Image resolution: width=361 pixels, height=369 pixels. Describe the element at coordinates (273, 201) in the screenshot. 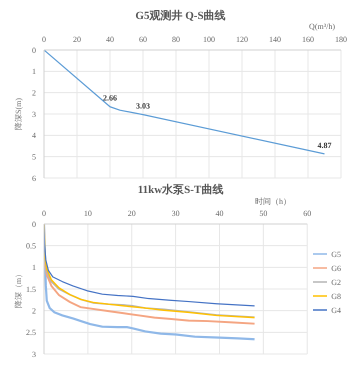

I see `x-axis-title: 时间（h）` at that location.